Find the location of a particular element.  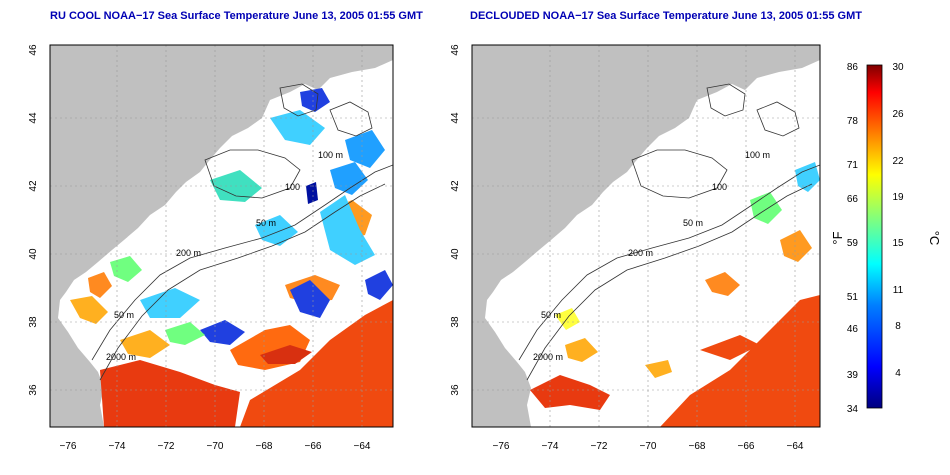

sst-cool-region is located at coordinates (687, 246).